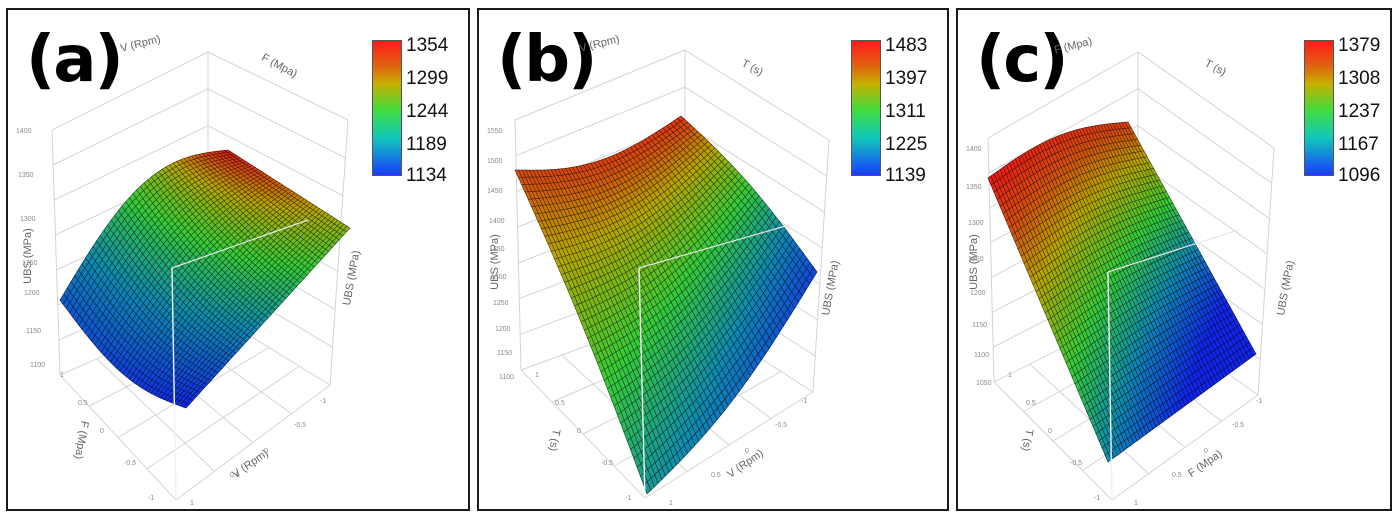 This screenshot has width=1398, height=513. I want to click on colorbar-tick-c-2: 1237, so click(1359, 111).